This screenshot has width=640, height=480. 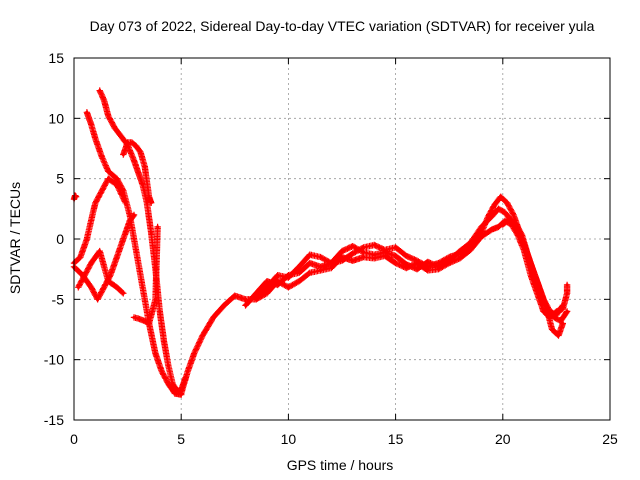 What do you see at coordinates (60, 239) in the screenshot?
I see `y-tick-label: 0` at bounding box center [60, 239].